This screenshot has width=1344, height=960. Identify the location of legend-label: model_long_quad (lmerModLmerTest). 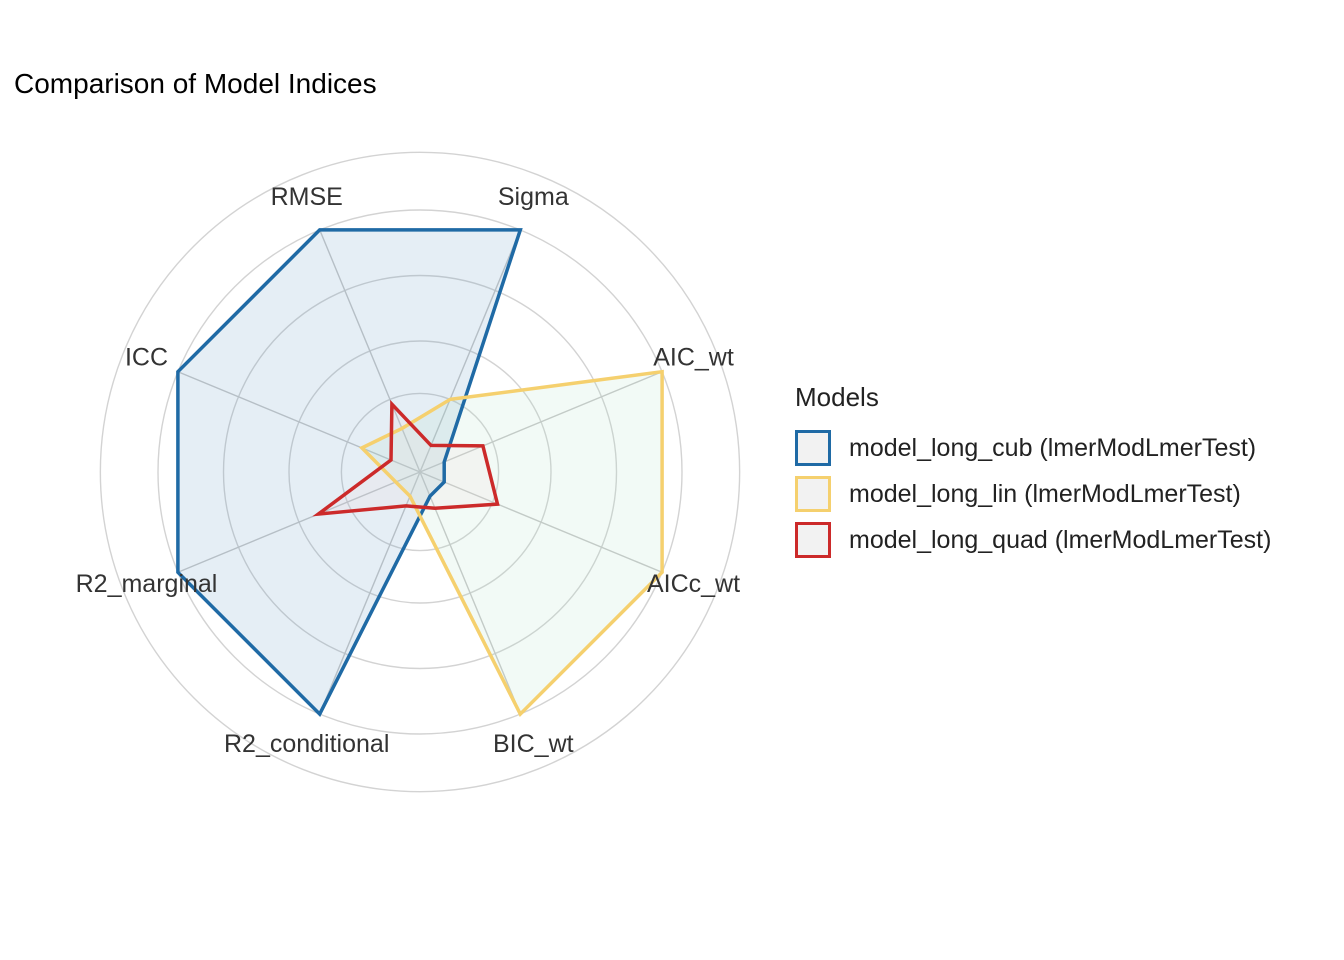
(1060, 539).